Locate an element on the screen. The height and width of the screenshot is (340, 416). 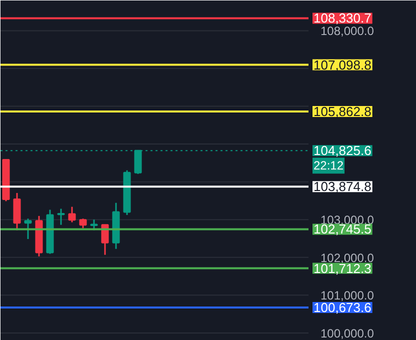
ref-line-label: 103,874.8 is located at coordinates (343, 186).